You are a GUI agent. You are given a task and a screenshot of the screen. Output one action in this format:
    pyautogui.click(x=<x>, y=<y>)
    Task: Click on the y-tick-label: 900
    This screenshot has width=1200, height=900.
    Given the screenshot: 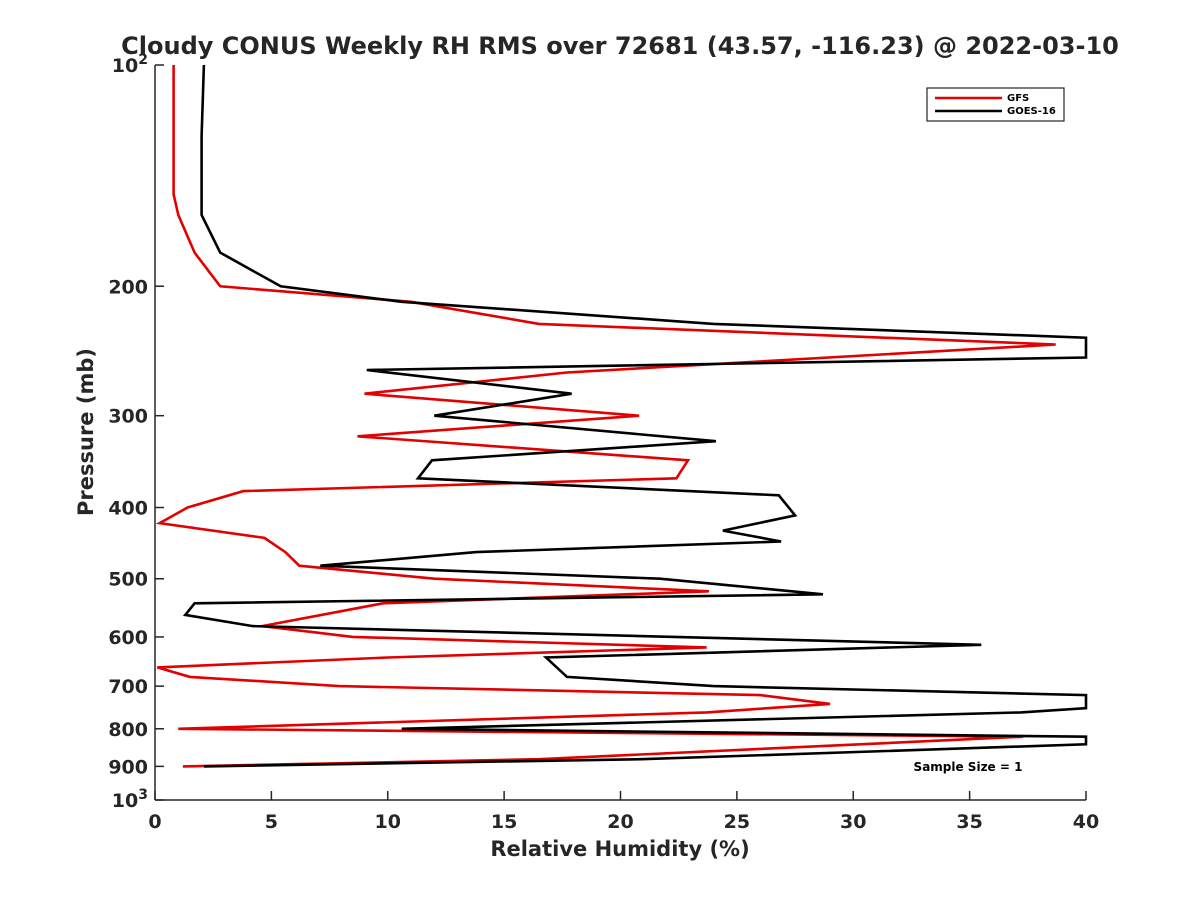 What is the action you would take?
    pyautogui.click(x=128, y=767)
    